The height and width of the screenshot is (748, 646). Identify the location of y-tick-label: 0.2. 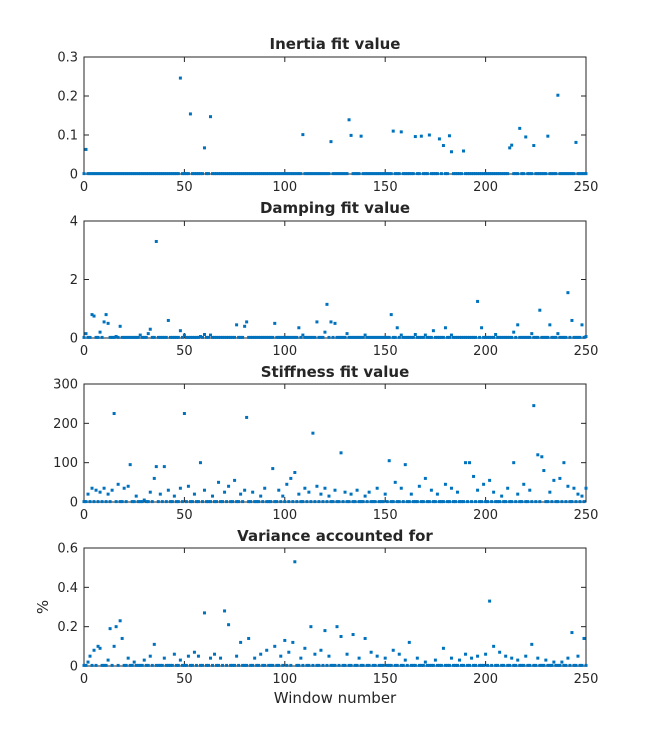
(67, 97).